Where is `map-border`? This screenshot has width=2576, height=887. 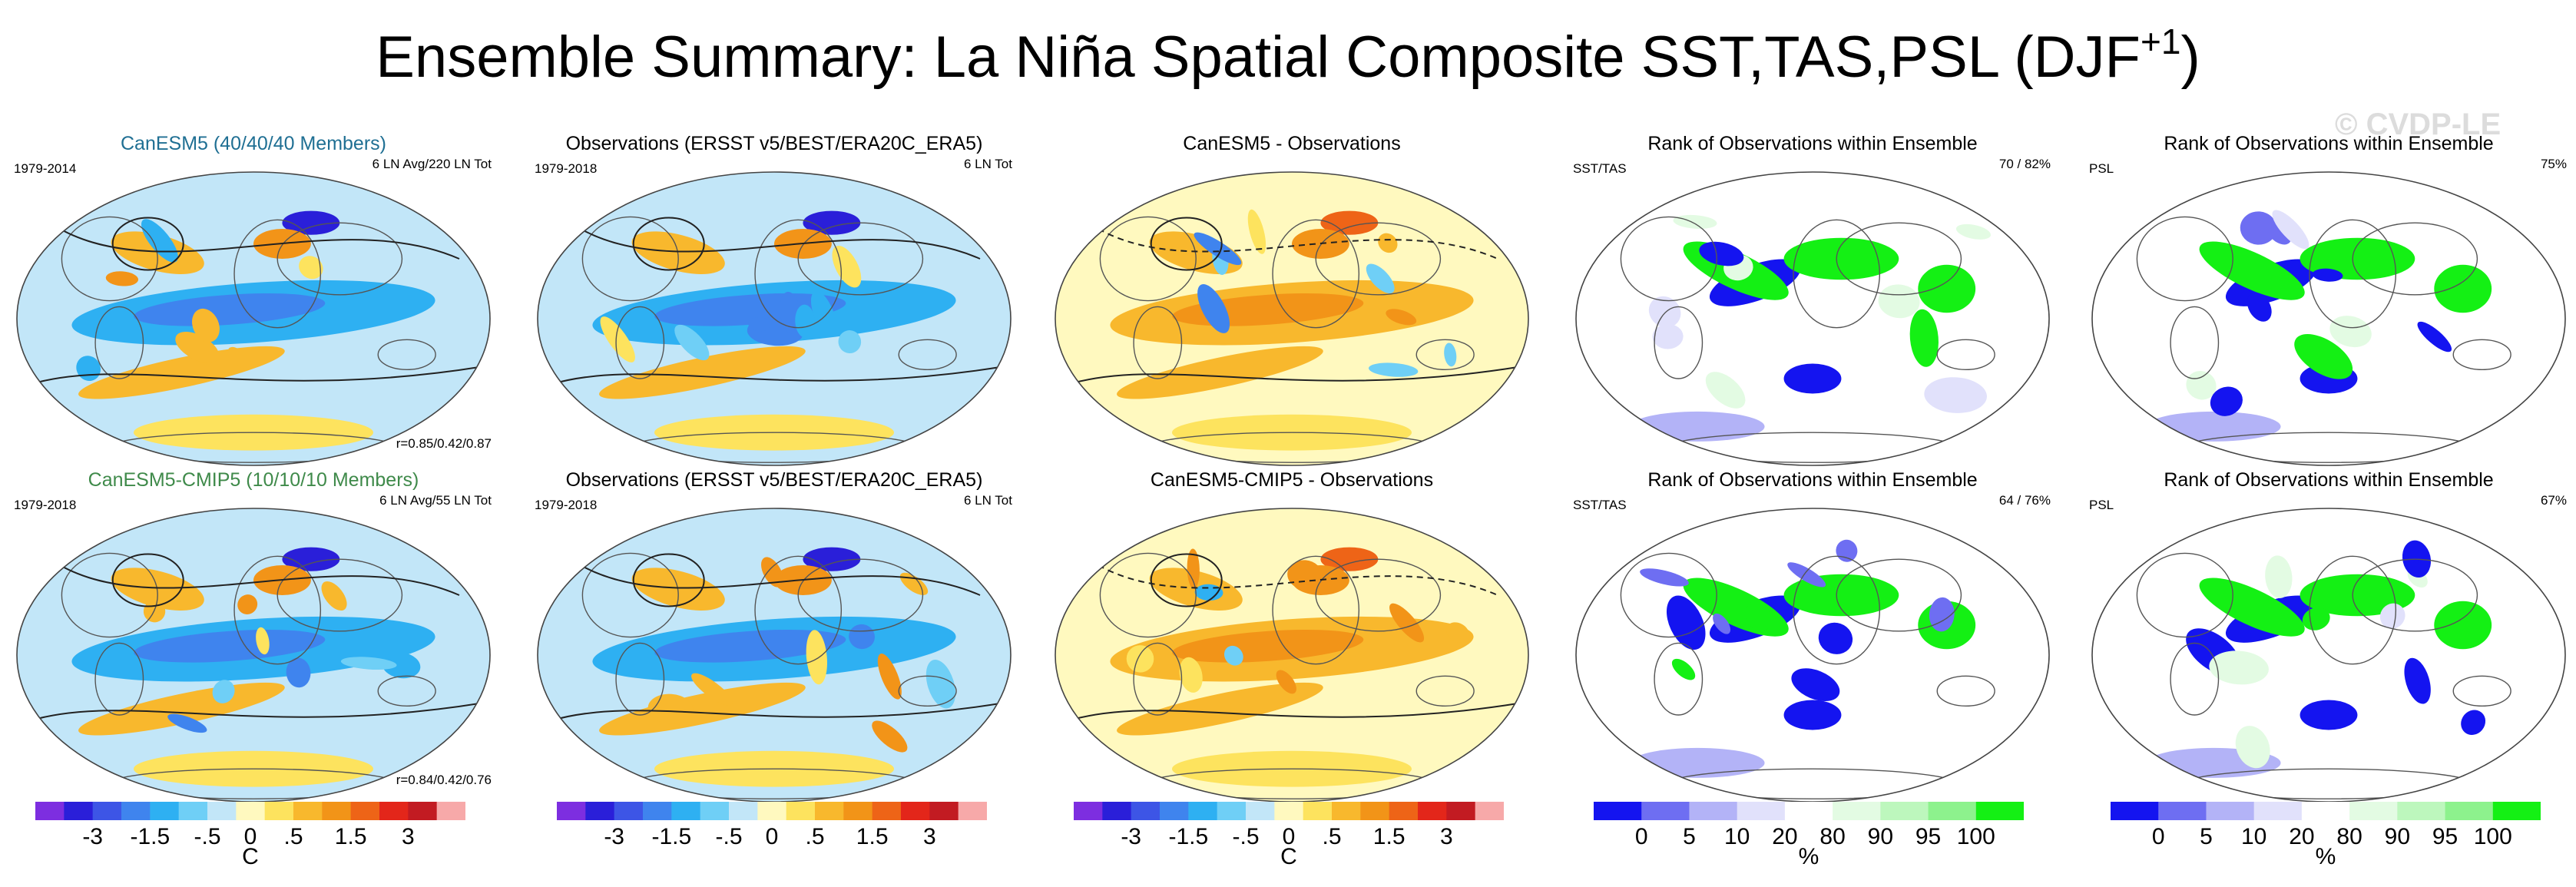
map-border is located at coordinates (2328, 318).